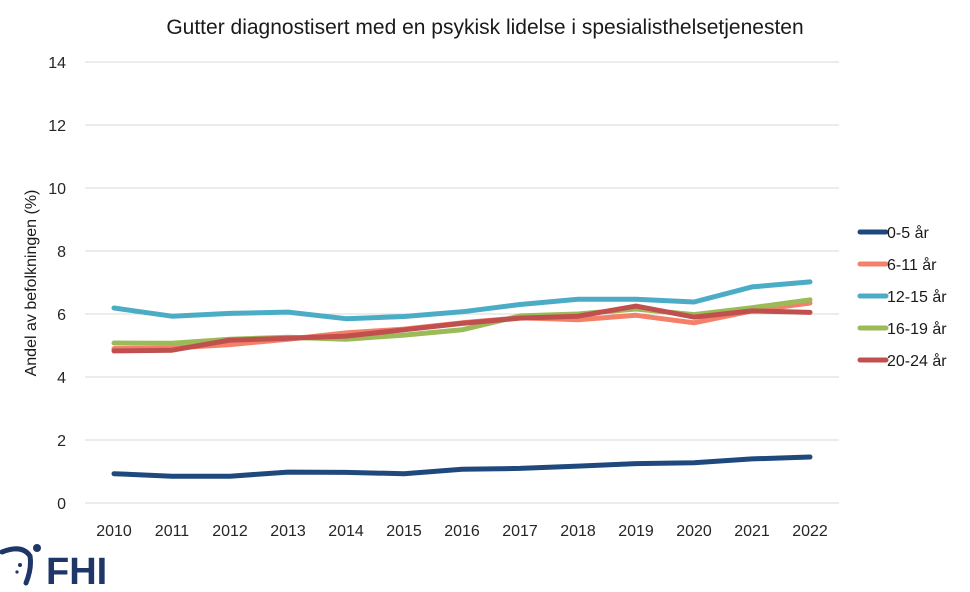  What do you see at coordinates (520, 531) in the screenshot?
I see `x-tick-label: 2017` at bounding box center [520, 531].